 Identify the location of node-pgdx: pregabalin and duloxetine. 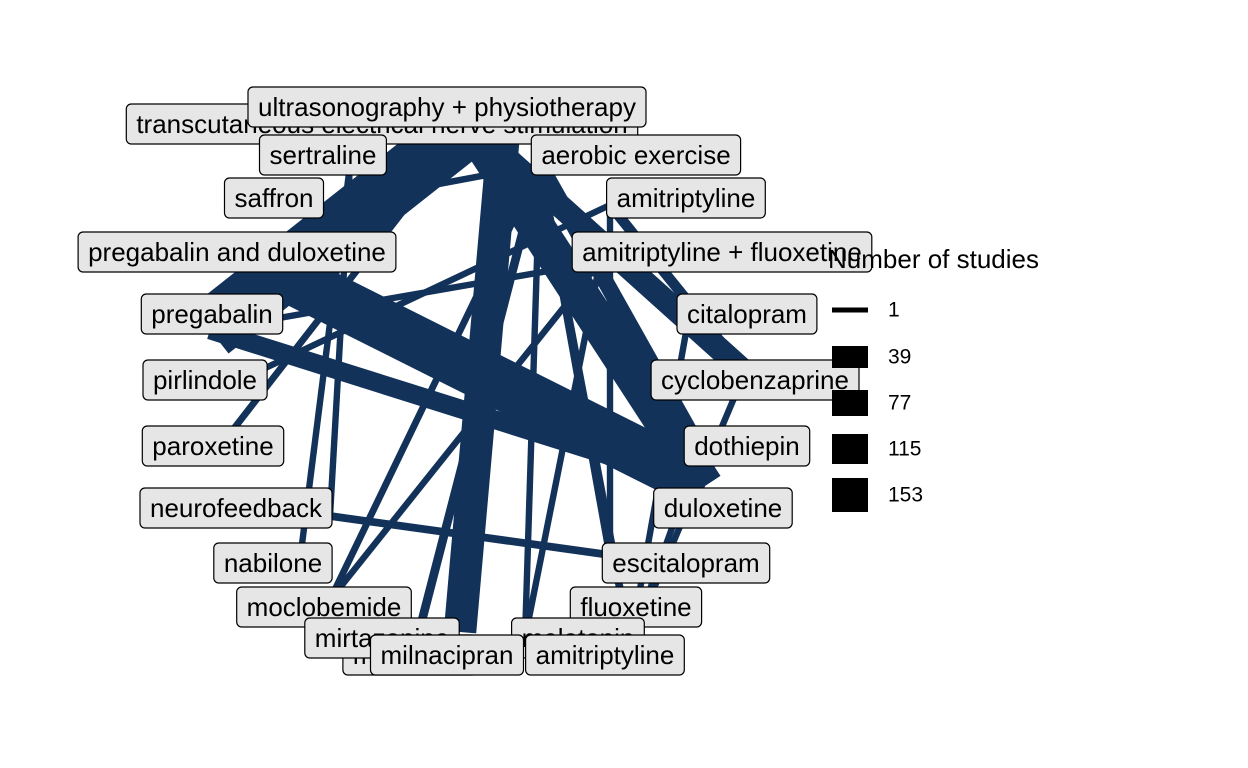
(237, 252).